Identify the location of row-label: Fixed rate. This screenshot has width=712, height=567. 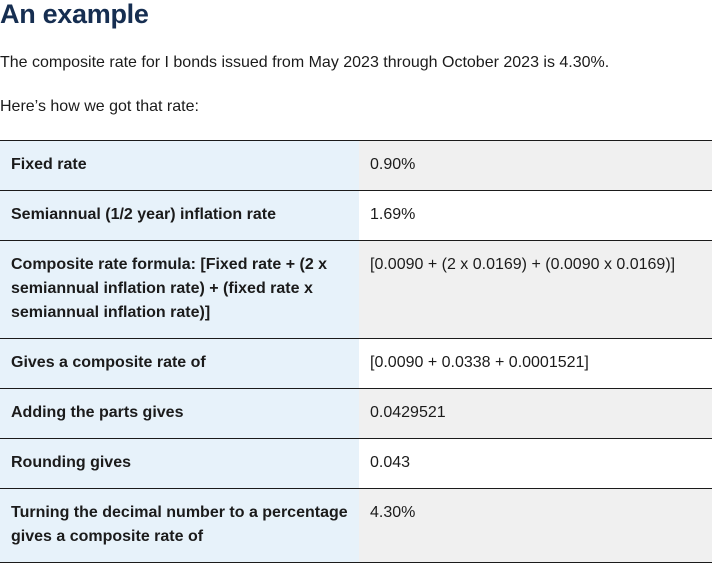
(179, 165).